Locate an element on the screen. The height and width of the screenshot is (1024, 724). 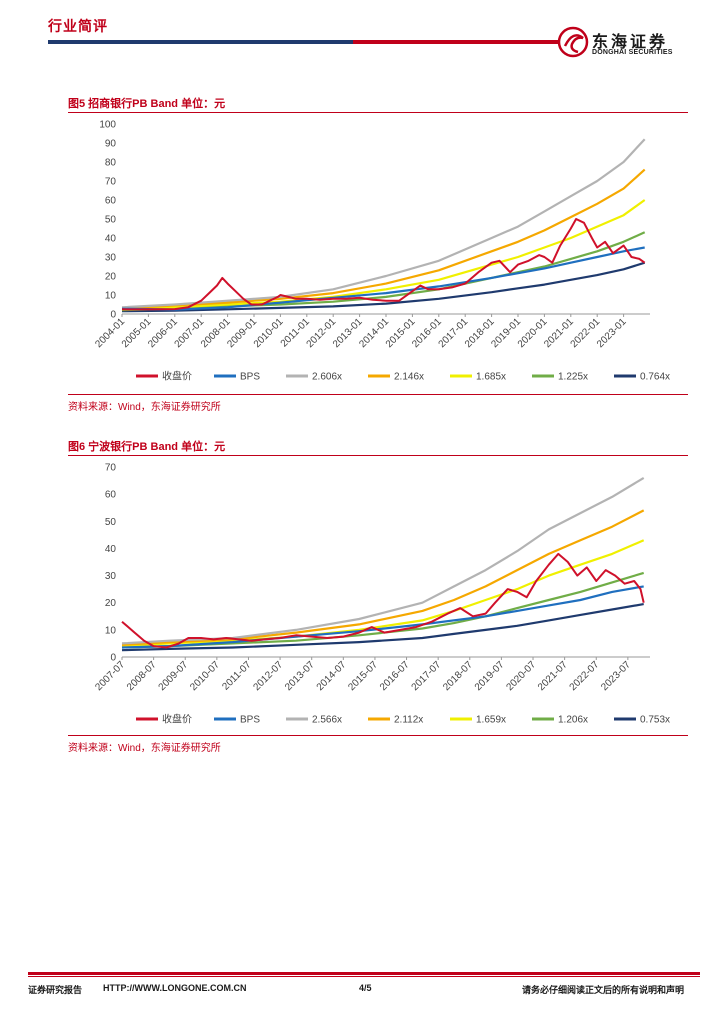
figure-5-title: 图5 招商银行PB Band 单位：元 is located at coordinates (147, 104).